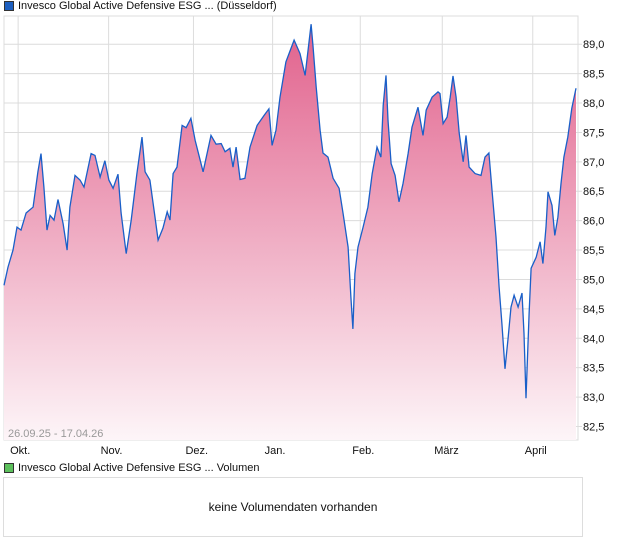 This screenshot has width=620, height=546. I want to click on volume-panel: keine Volumendaten vorhanden, so click(293, 507).